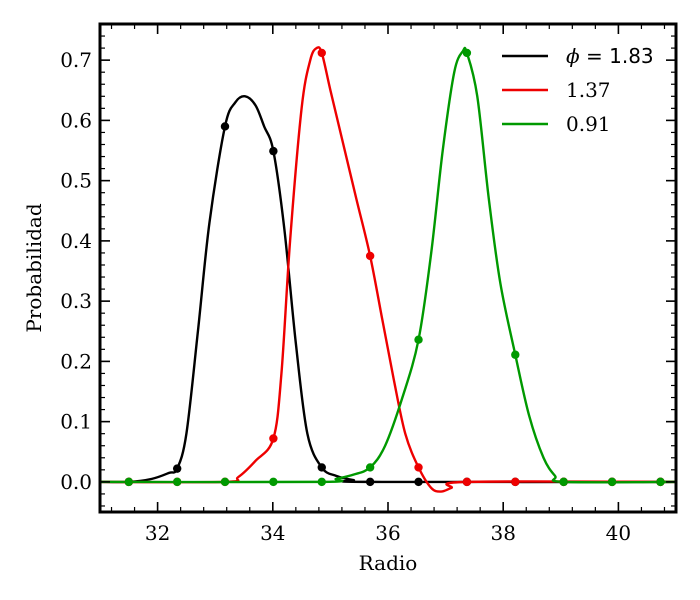  What do you see at coordinates (76, 60) in the screenshot?
I see `y-tick-label: 0.7` at bounding box center [76, 60].